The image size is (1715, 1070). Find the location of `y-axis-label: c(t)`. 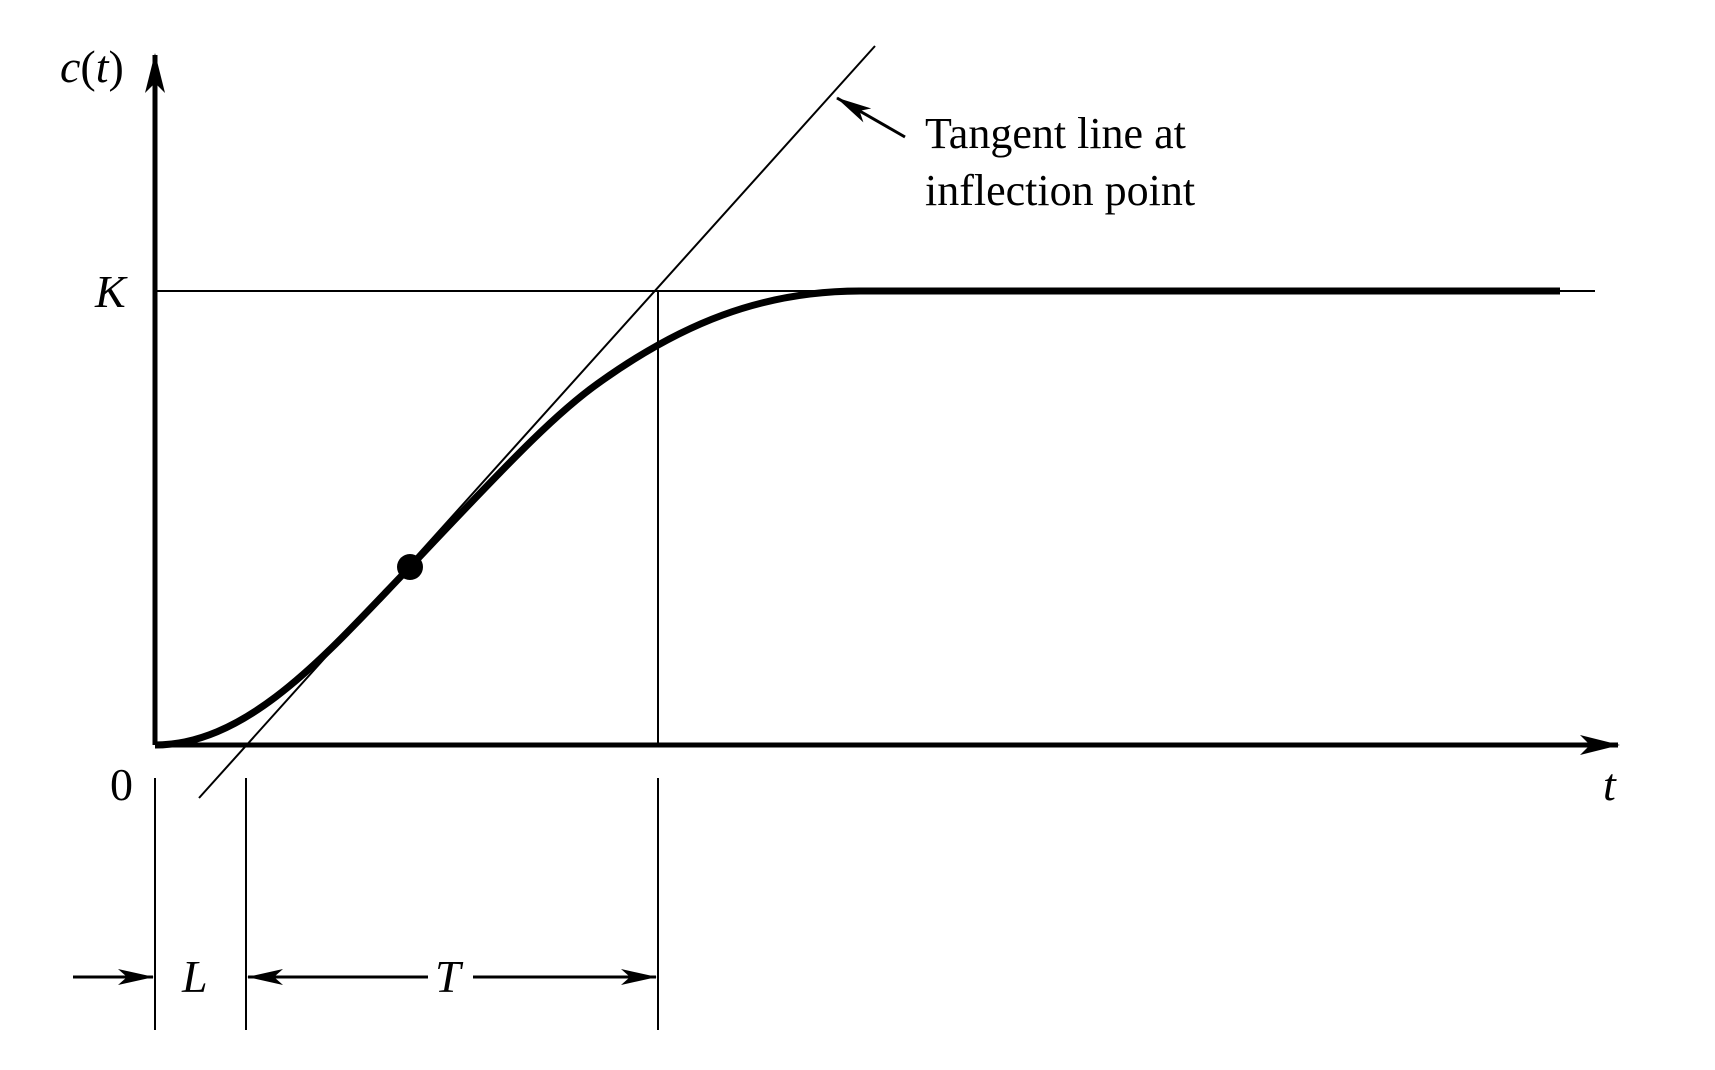

y-axis-label: c(t) is located at coordinates (92, 66).